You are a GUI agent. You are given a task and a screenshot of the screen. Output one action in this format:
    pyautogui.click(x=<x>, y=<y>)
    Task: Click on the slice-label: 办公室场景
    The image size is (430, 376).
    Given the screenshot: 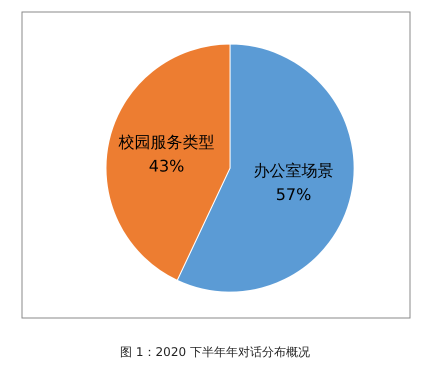 What is the action you would take?
    pyautogui.click(x=294, y=170)
    